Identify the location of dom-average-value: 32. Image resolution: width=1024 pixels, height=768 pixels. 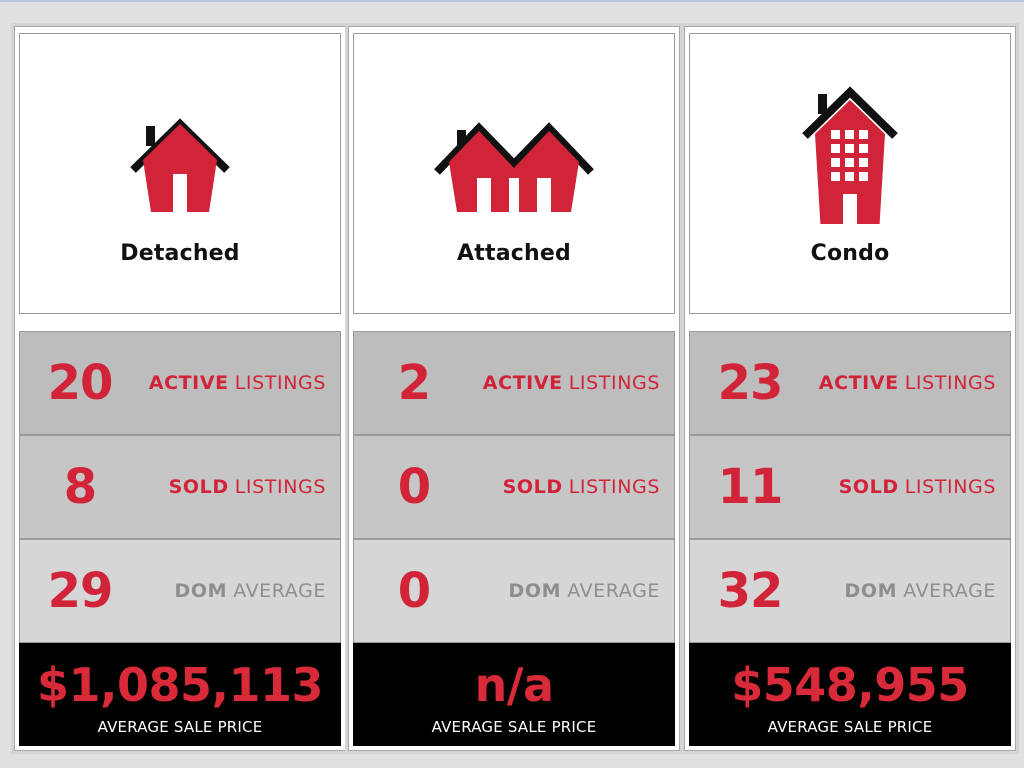
(750, 591).